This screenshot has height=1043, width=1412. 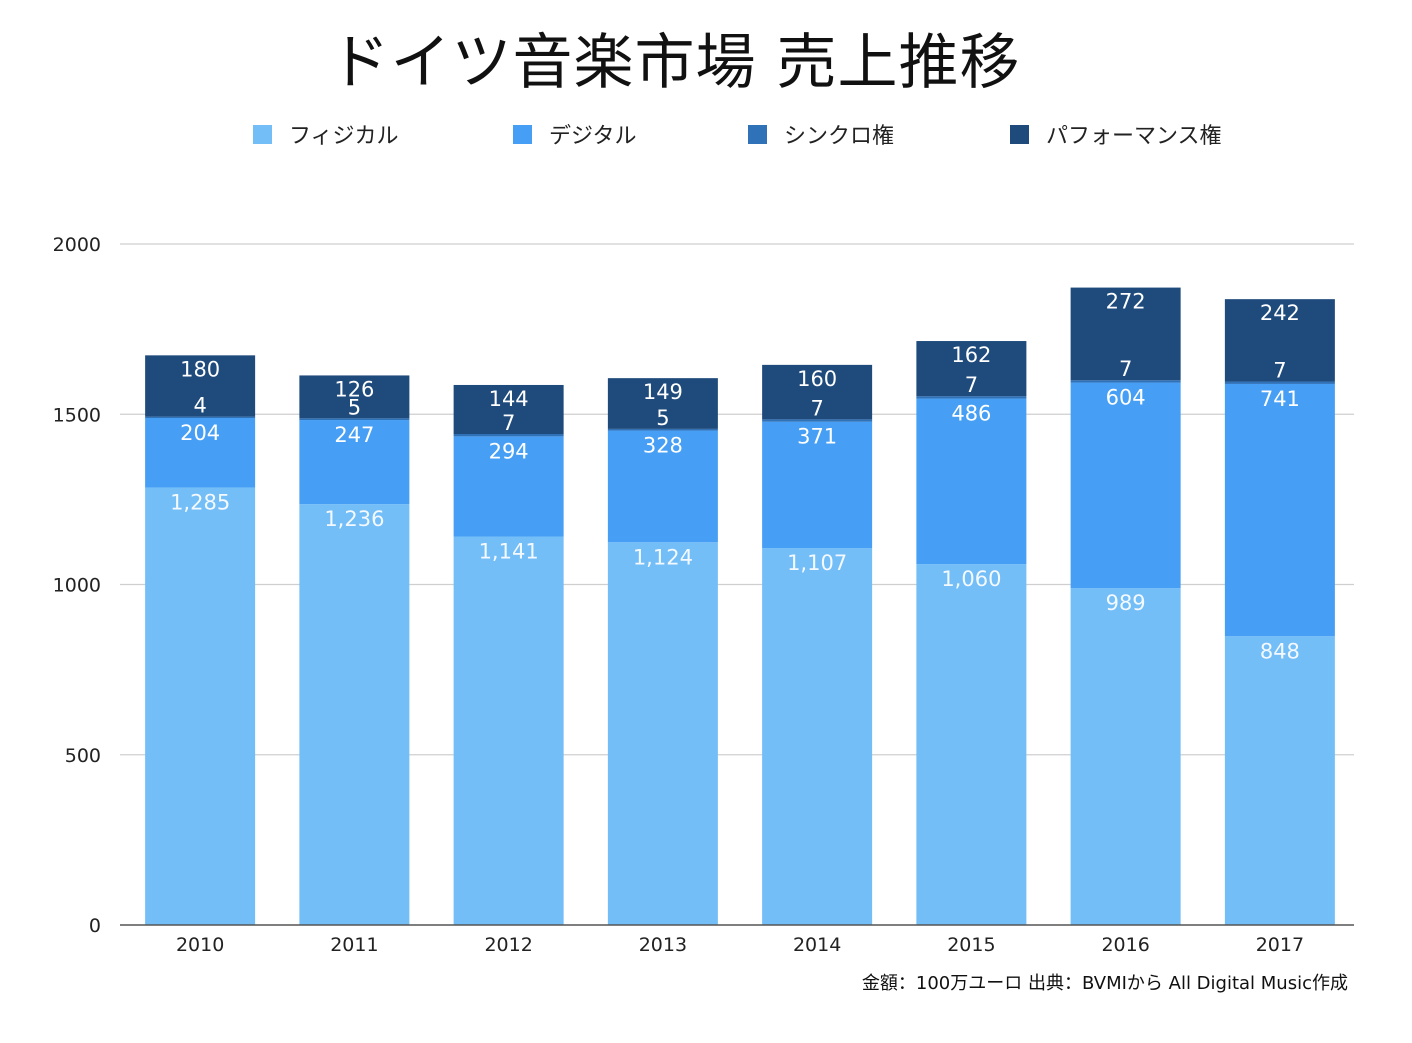 I want to click on y-tick-label: 1000, so click(x=77, y=586).